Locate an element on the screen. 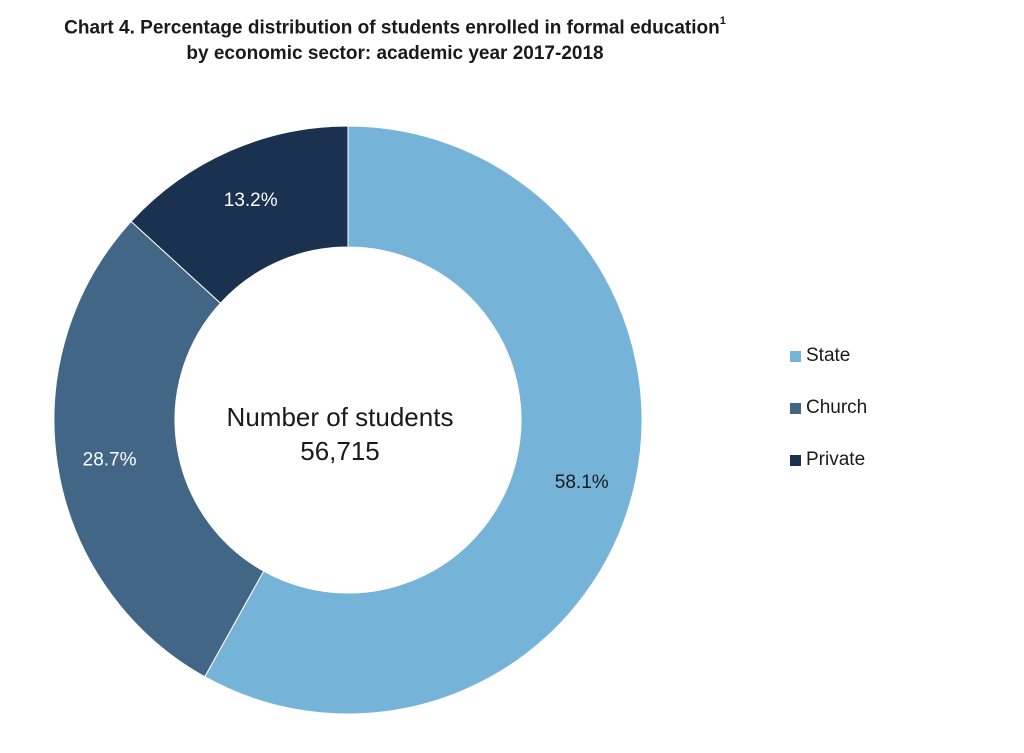 The width and height of the screenshot is (1024, 753). slice-label-private: 13.2% is located at coordinates (251, 200).